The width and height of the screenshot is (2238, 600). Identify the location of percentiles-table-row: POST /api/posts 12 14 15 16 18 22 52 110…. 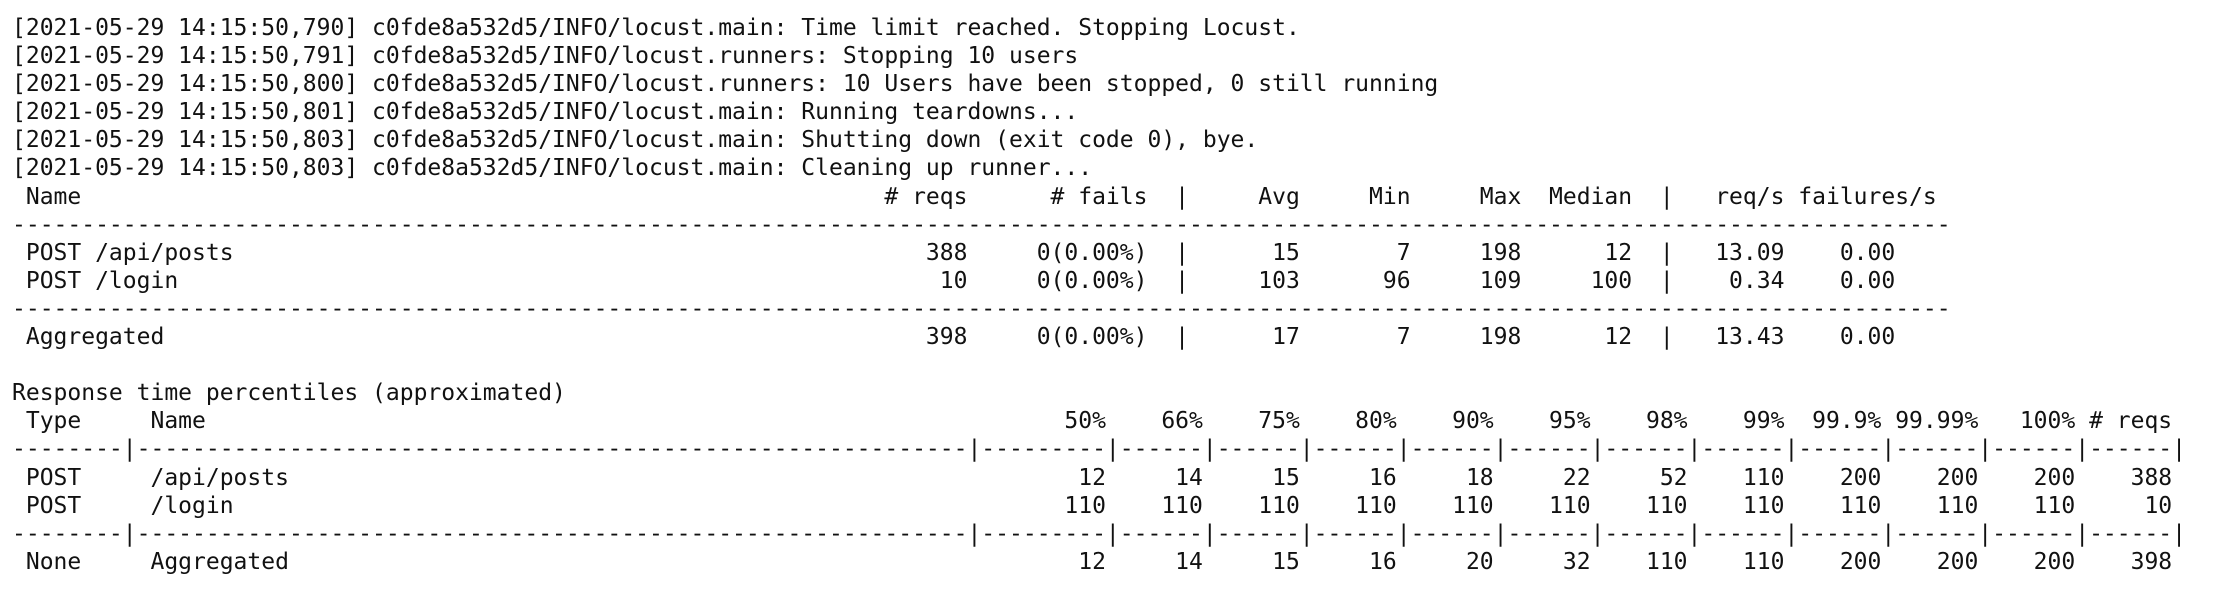
(1092, 477).